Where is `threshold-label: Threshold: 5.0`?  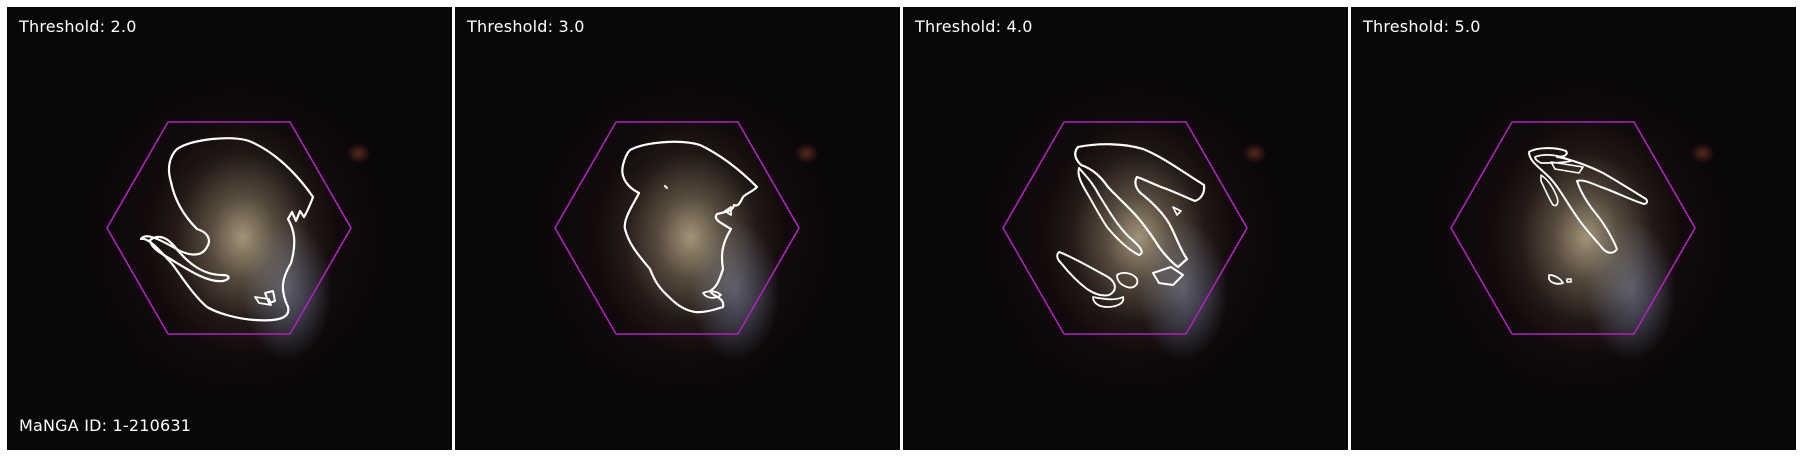
threshold-label: Threshold: 5.0 is located at coordinates (1422, 26).